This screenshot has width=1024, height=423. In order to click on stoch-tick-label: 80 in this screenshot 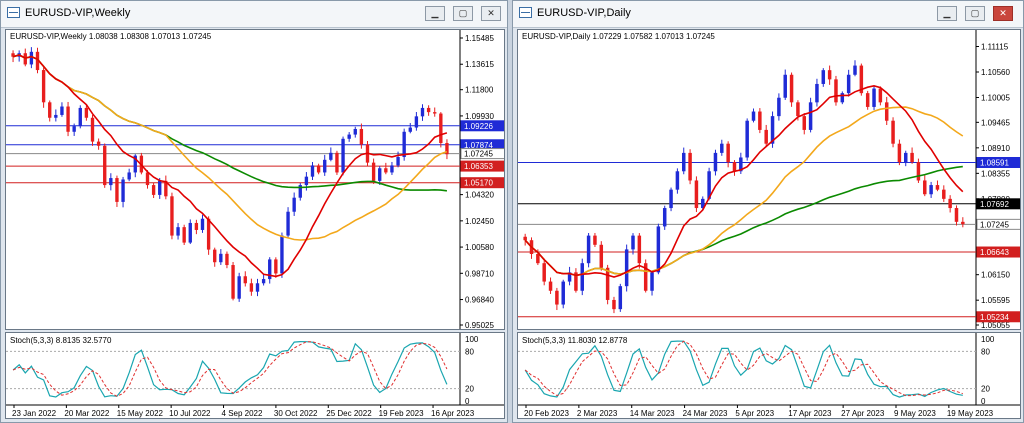, I will do `click(985, 351)`.